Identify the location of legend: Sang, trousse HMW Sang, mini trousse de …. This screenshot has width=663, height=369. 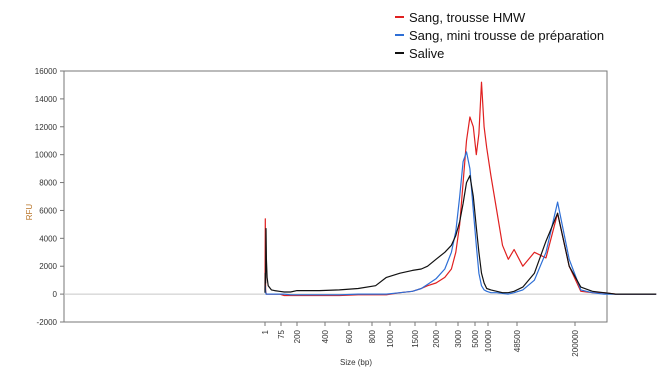
(499, 35).